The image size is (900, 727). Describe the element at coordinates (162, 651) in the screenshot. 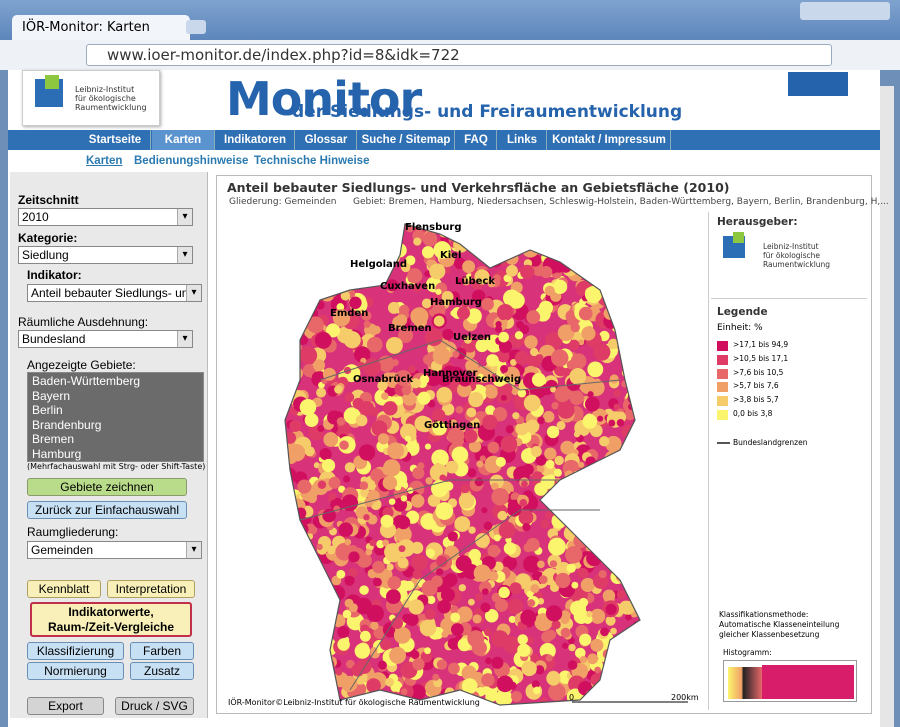

I see `button: Farben` at that location.